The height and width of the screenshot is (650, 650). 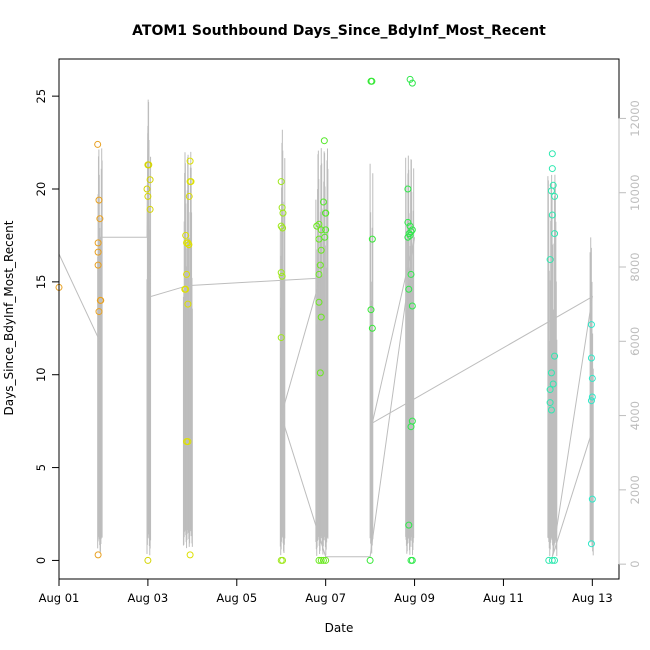 What do you see at coordinates (41, 374) in the screenshot?
I see `y-tick-label: 10` at bounding box center [41, 374].